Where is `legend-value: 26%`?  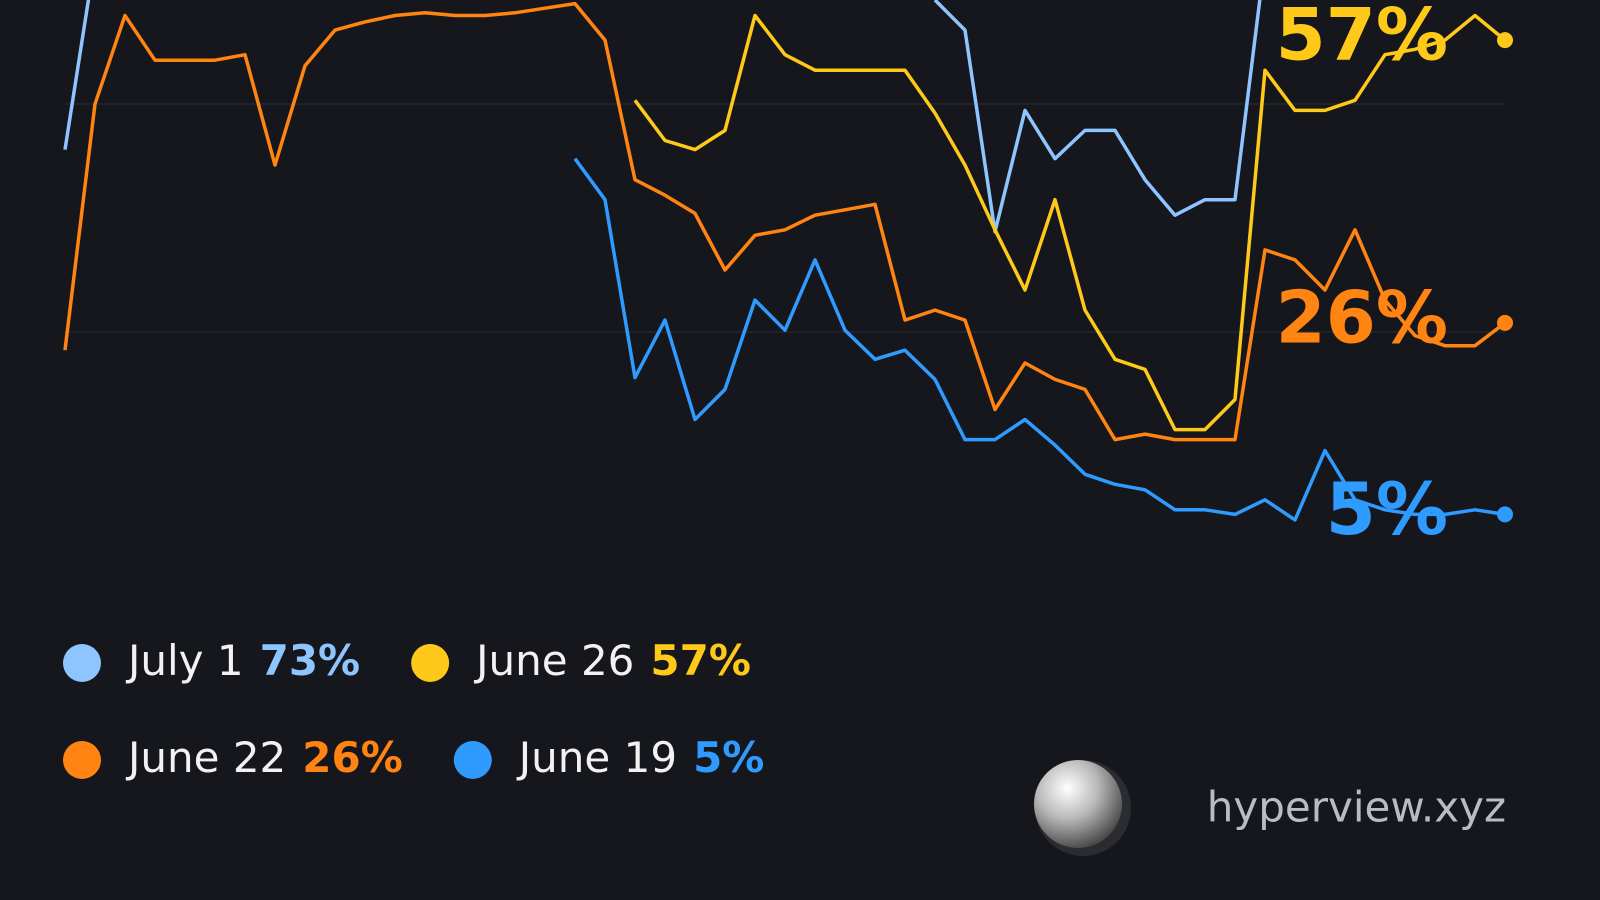
legend-value: 26% is located at coordinates (352, 757).